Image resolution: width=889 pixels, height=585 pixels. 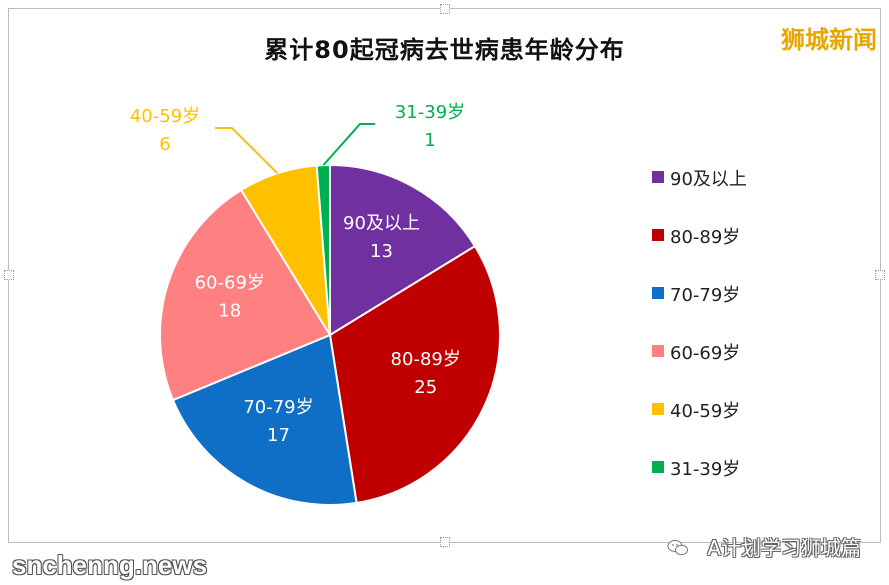 I want to click on legend-label-2: 80-89岁, so click(x=705, y=237).